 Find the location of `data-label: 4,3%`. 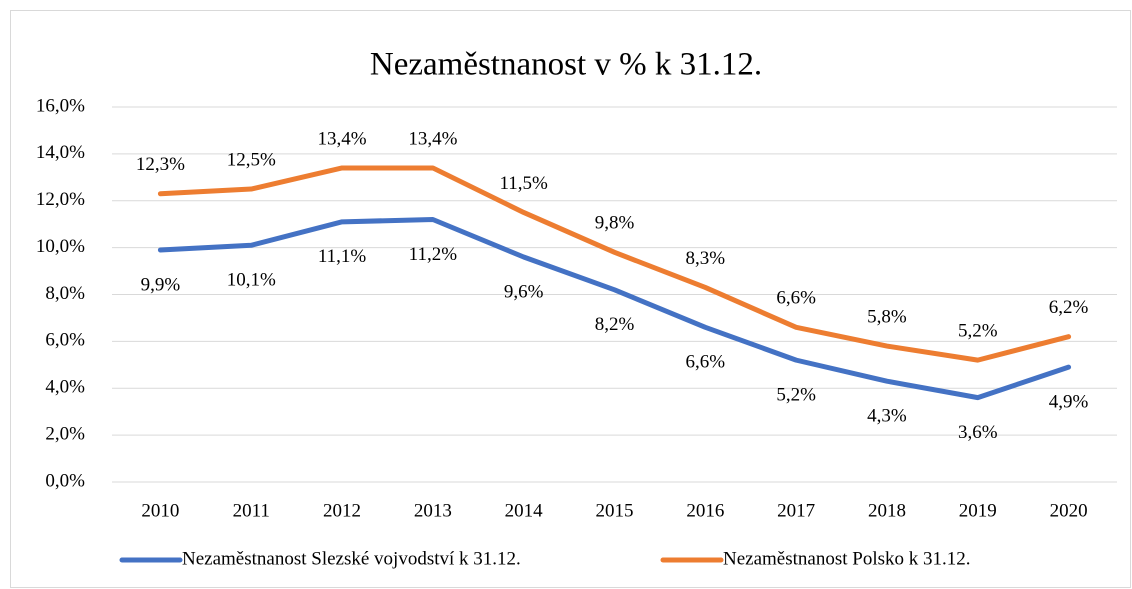

data-label: 4,3% is located at coordinates (887, 416).